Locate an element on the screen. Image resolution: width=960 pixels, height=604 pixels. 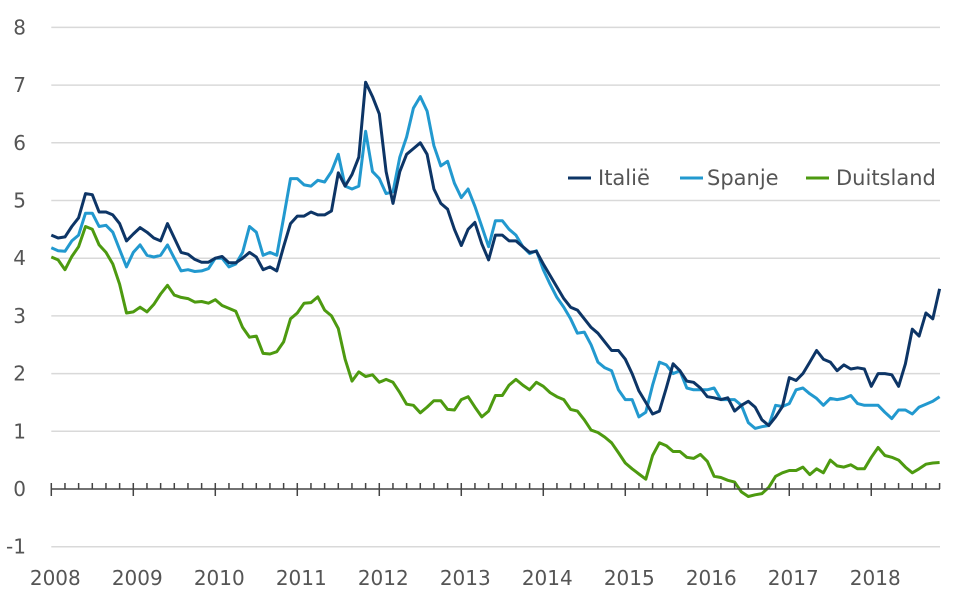
y-tick-label: -1 is located at coordinates (16, 547).